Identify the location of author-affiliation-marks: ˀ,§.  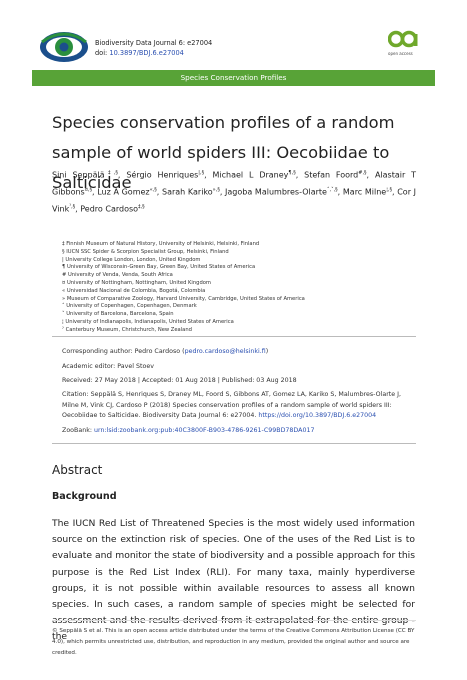
(72, 207).